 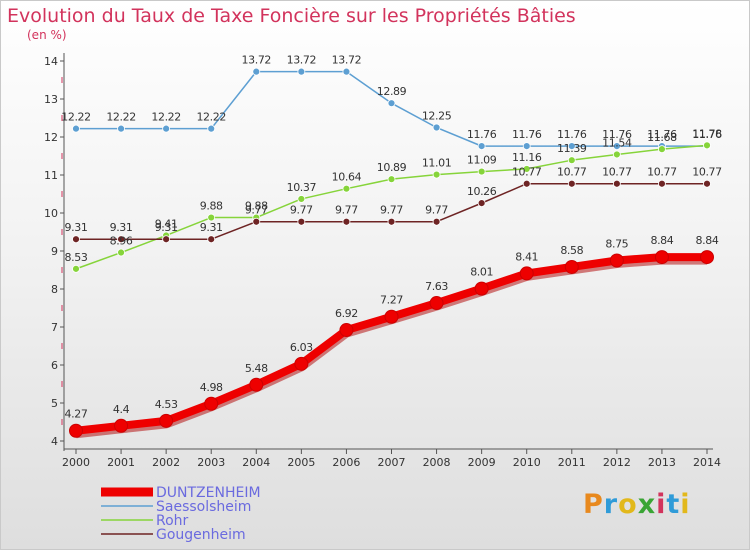 I want to click on x-tick-label: 2004, so click(x=256, y=462).